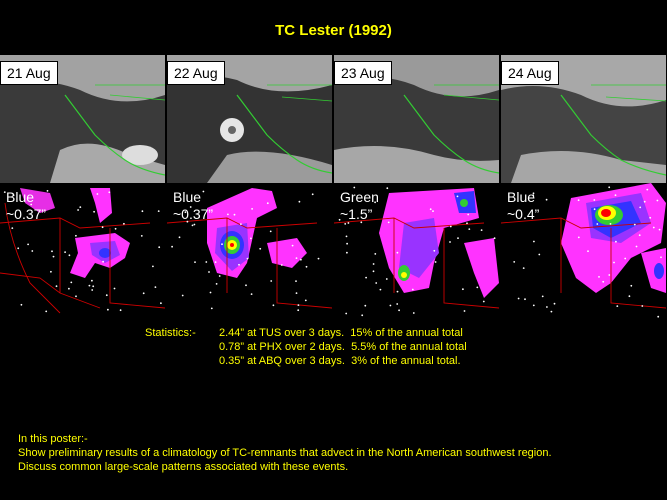 The height and width of the screenshot is (500, 667). I want to click on rainfall-amount: ~1.5”, so click(356, 214).